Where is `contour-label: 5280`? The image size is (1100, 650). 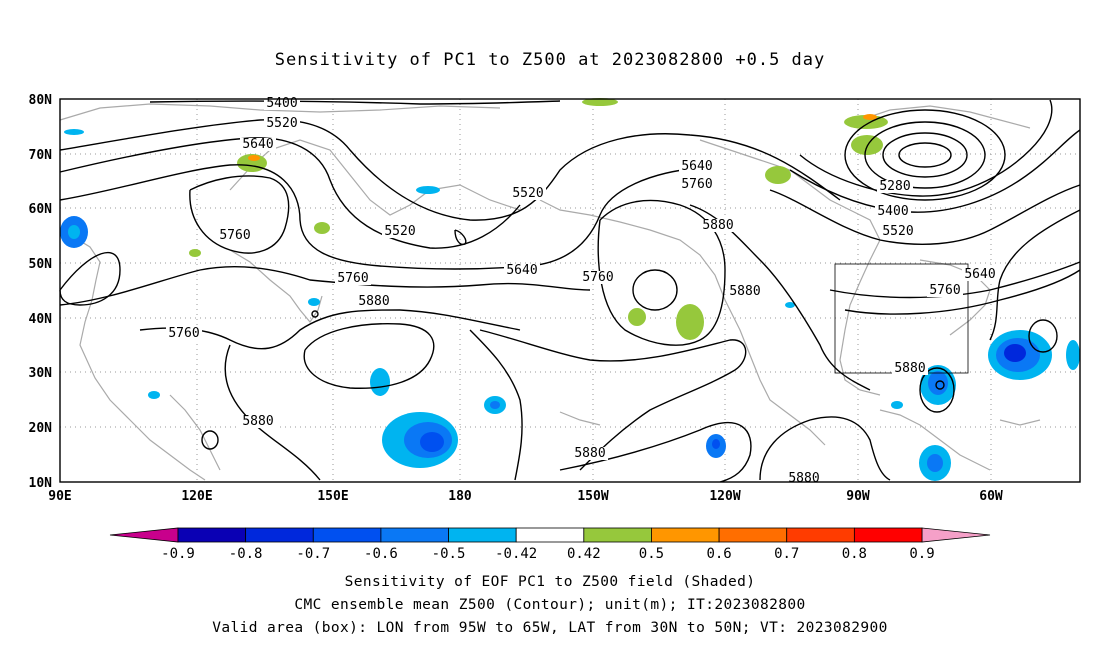 contour-label: 5280 is located at coordinates (894, 186).